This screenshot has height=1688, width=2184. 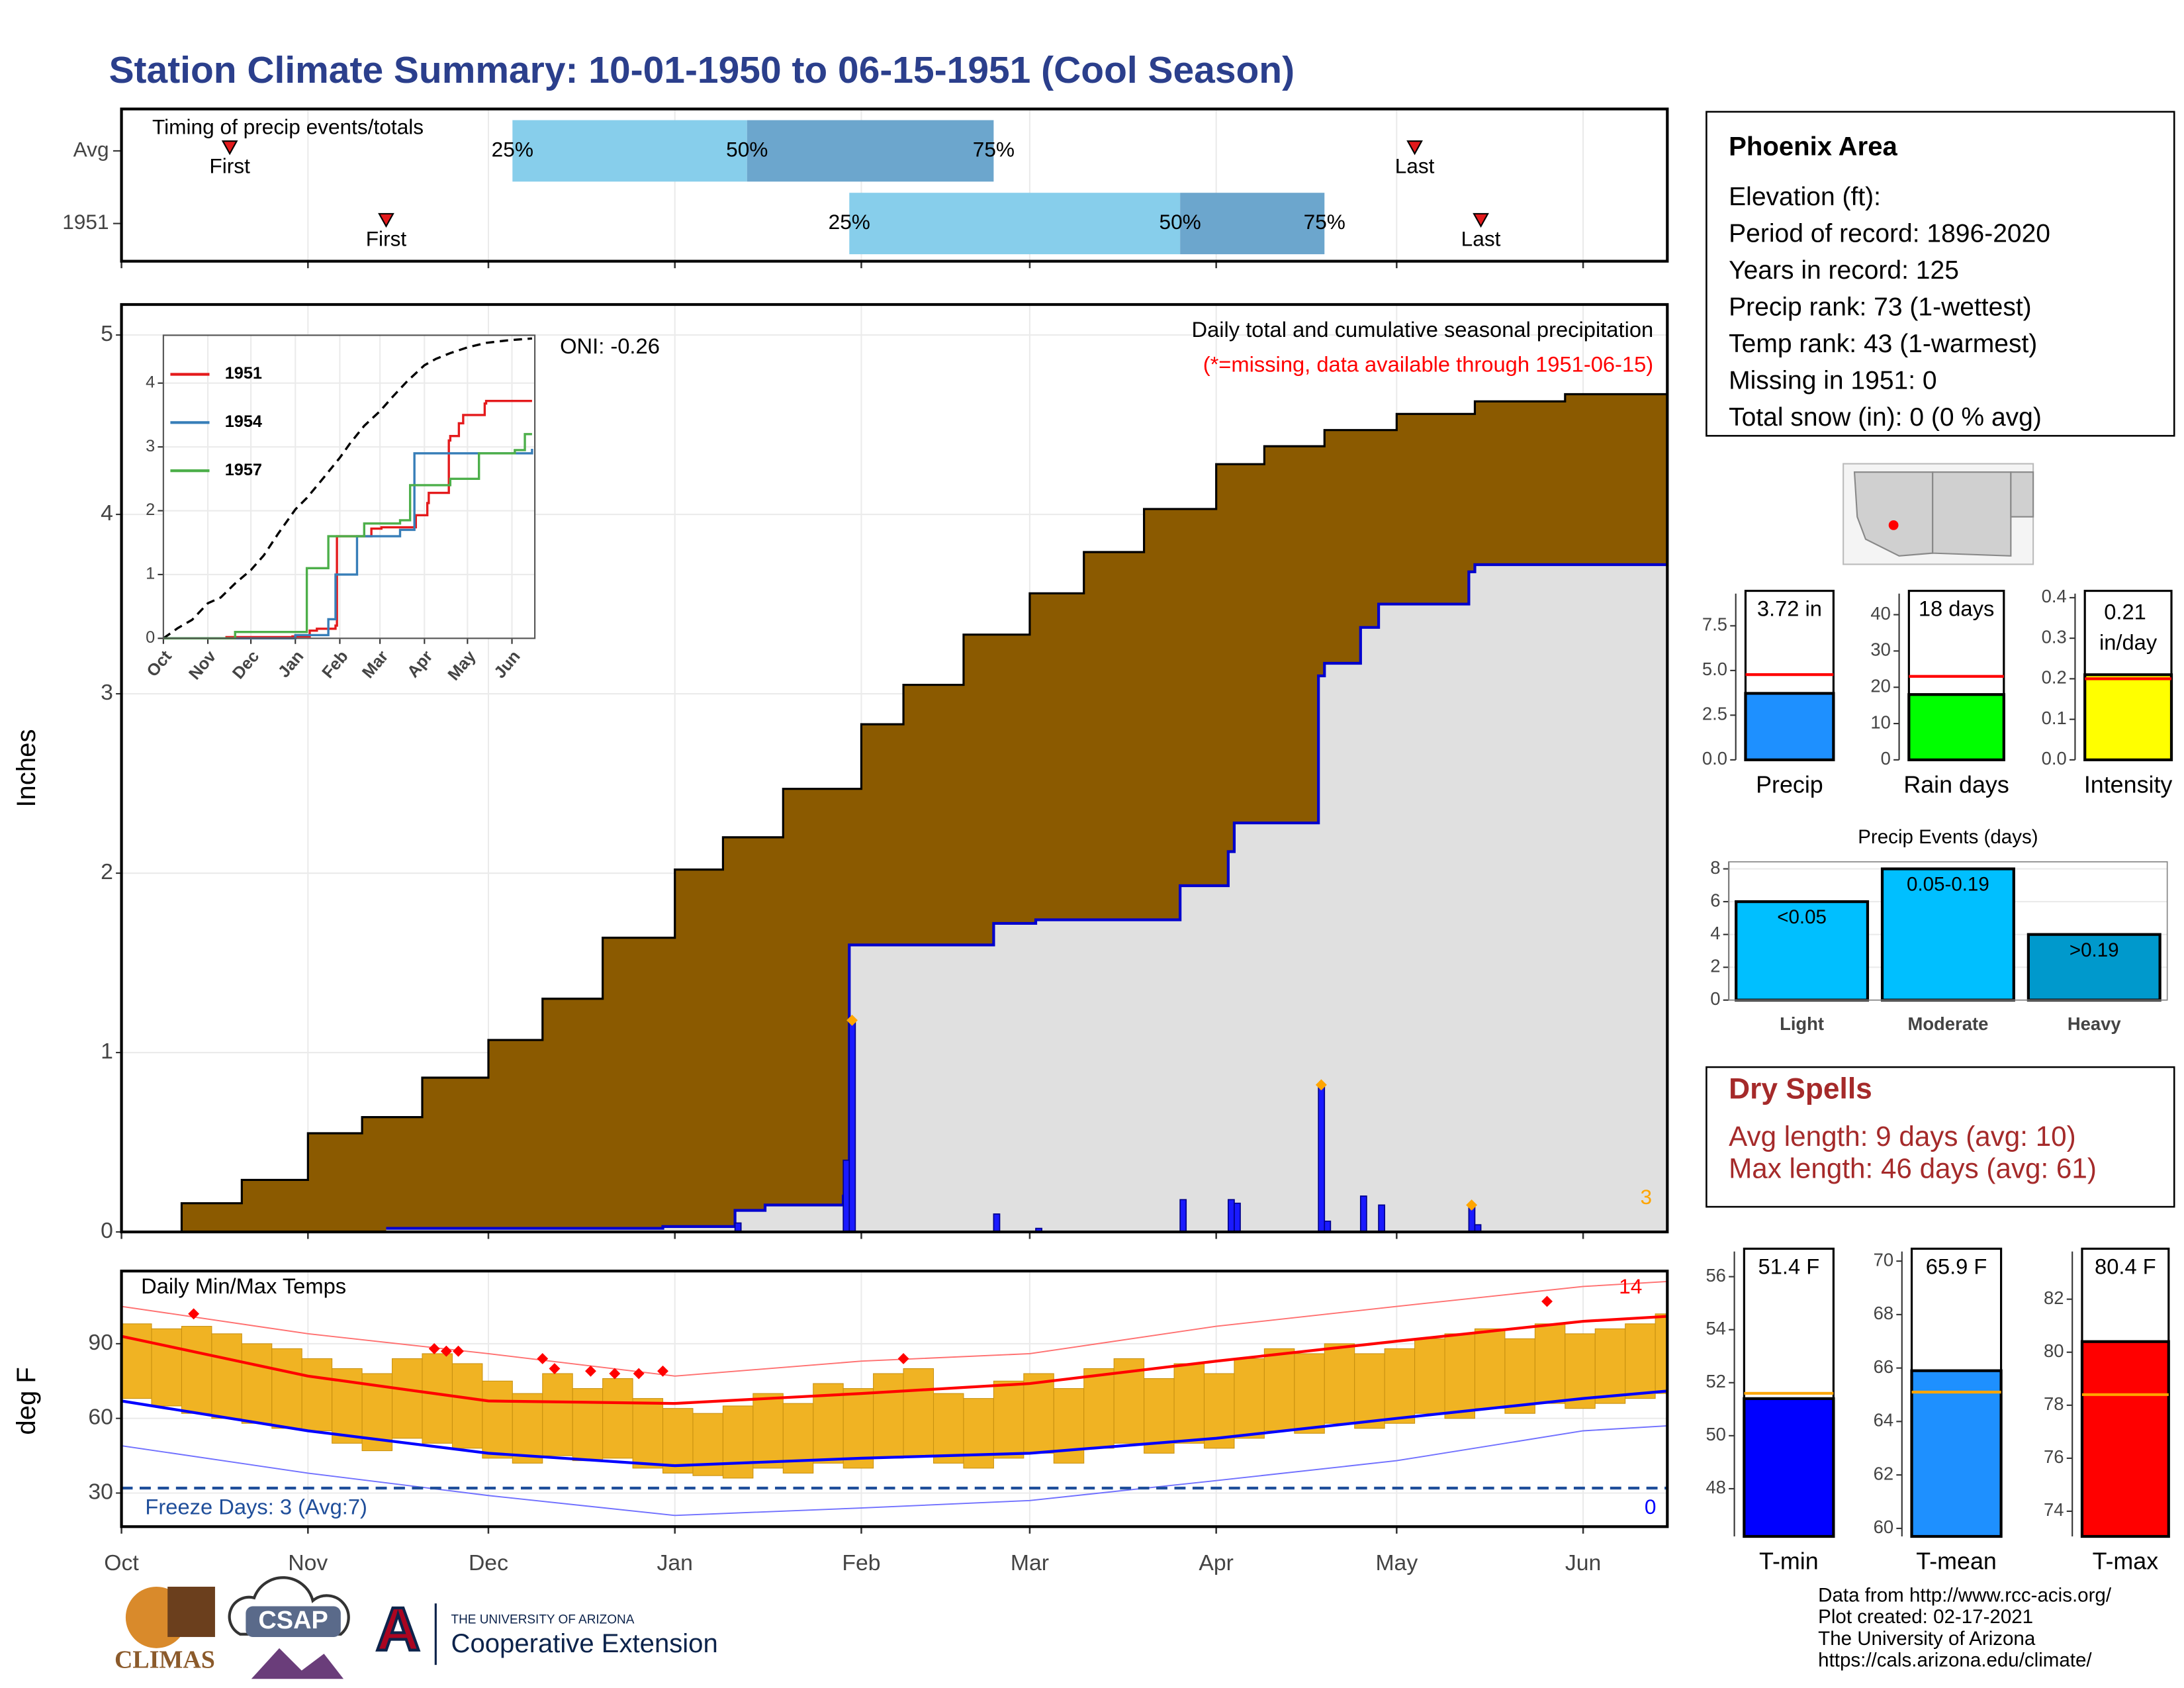 I want to click on y-tick-label: 70, so click(x=1883, y=1259).